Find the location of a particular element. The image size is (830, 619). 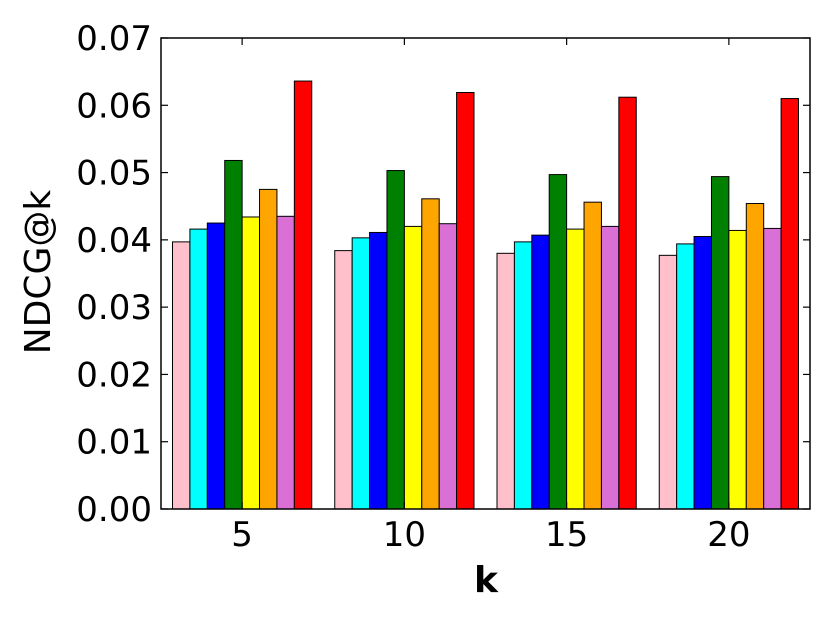

x-tick-label: 20 is located at coordinates (728, 535).